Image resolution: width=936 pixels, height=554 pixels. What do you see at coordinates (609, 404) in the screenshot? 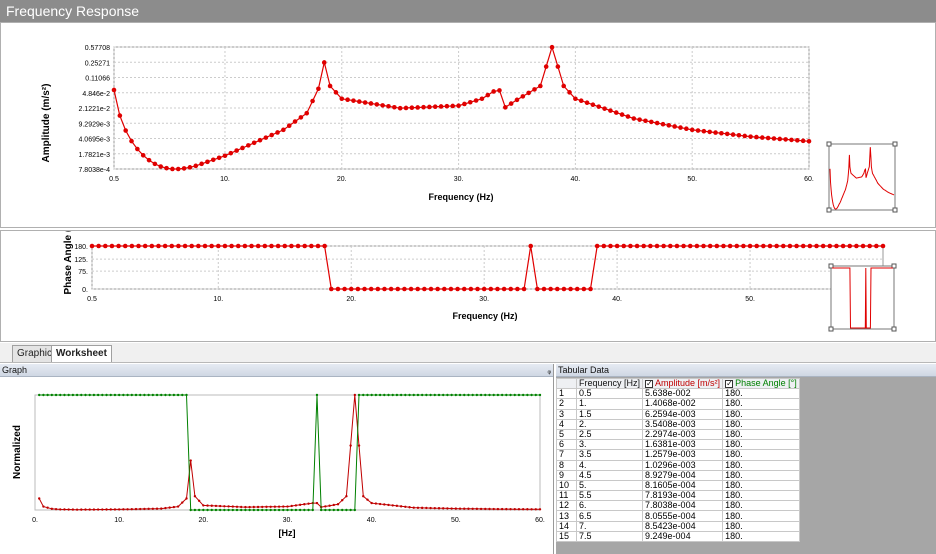
I see `frequency-cell: 1.` at bounding box center [609, 404].